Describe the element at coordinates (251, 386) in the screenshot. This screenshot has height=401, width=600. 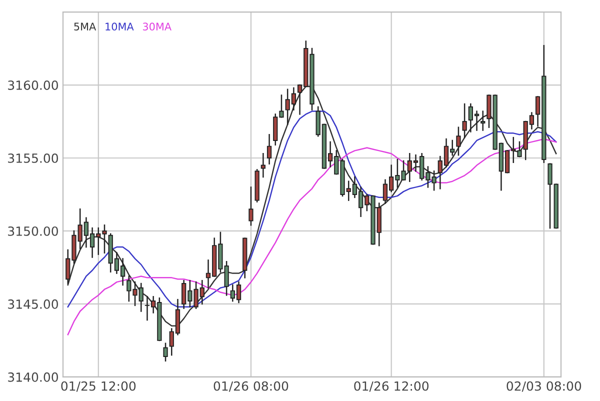
I see `x-tick-label: 01/26 08:00` at that location.